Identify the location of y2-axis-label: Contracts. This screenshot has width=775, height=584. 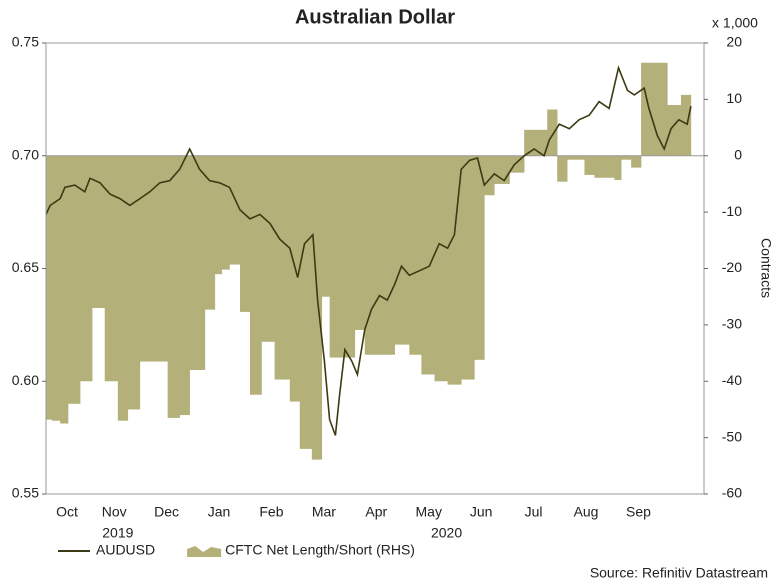
(766, 268).